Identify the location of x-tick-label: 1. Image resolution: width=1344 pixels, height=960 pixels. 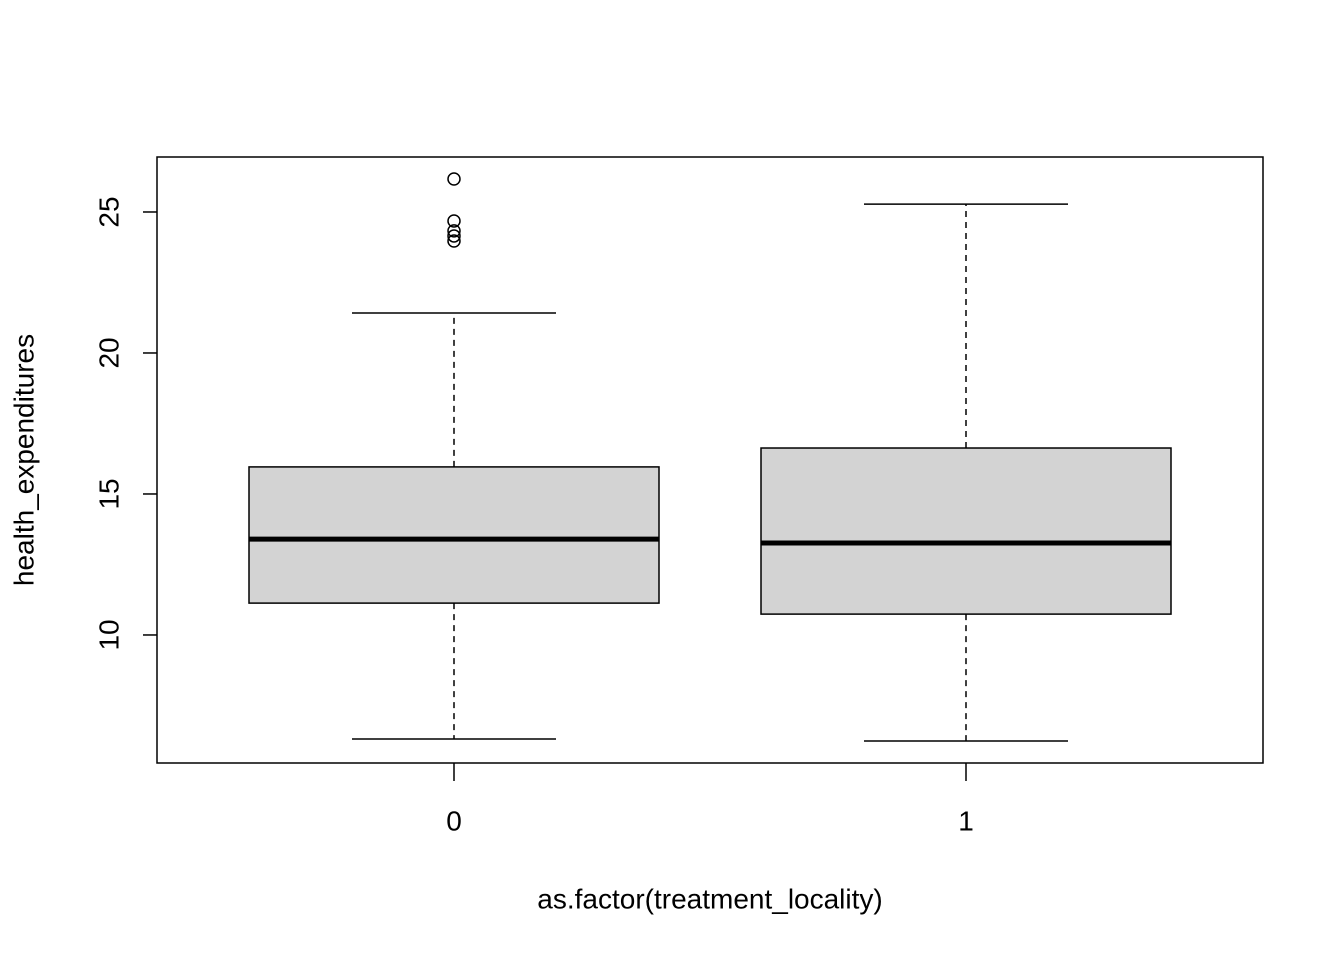
(966, 820).